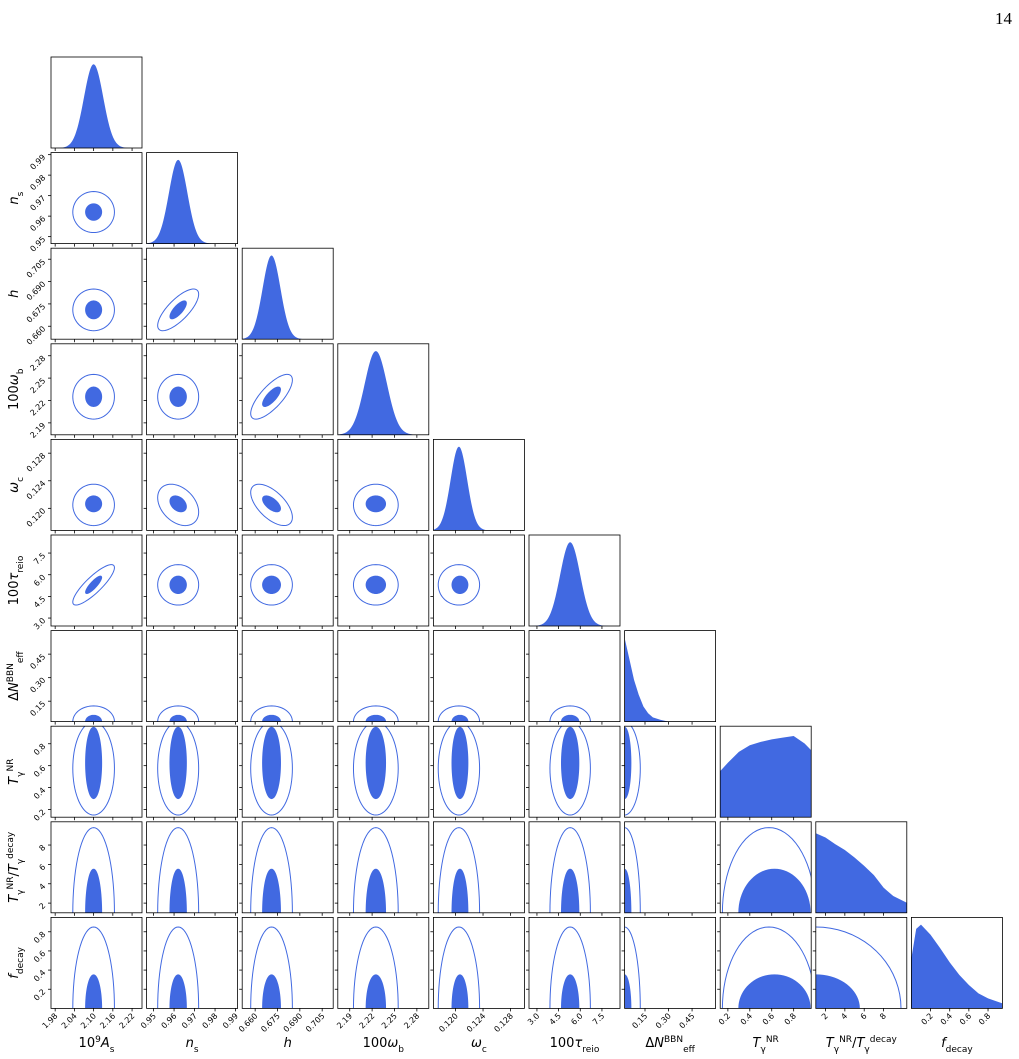 This screenshot has width=1019, height=1059. Describe the element at coordinates (367, 1020) in the screenshot. I see `x-tick-label: 2.22` at that location.